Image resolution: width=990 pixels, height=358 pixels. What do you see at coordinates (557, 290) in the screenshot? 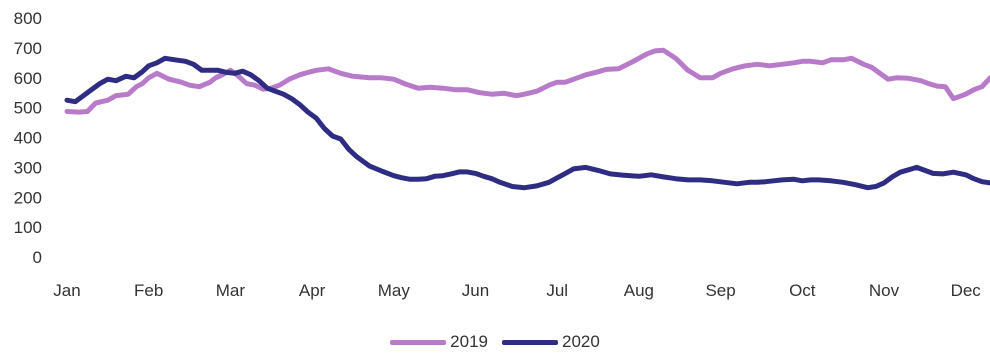
I see `x-tick-label: Jul` at bounding box center [557, 290].